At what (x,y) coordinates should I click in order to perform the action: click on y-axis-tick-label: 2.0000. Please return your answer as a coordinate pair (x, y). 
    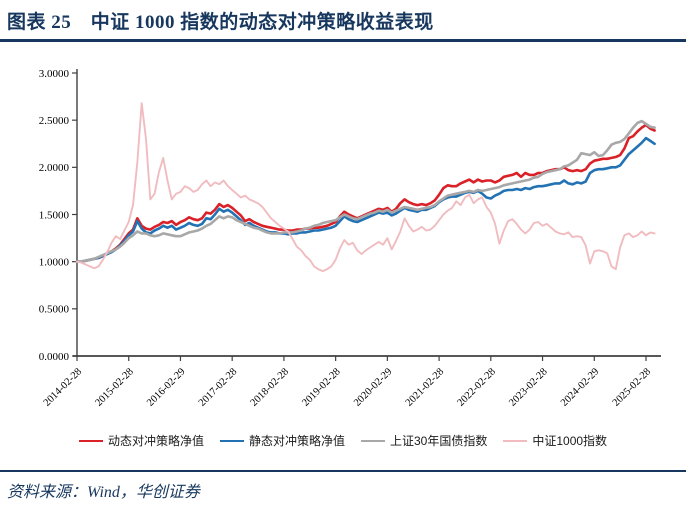
    Looking at the image, I should click on (54, 168).